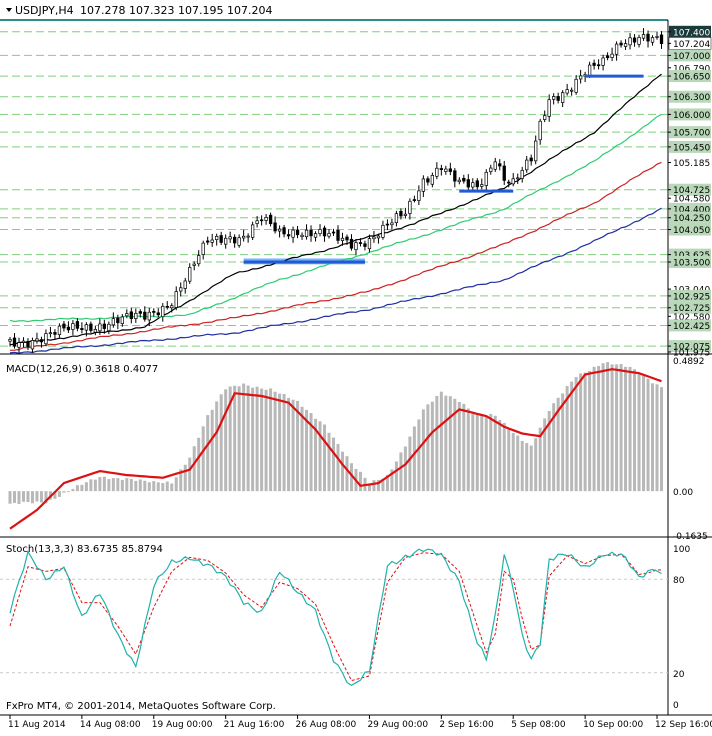 This screenshot has width=712, height=736. Describe the element at coordinates (326, 725) in the screenshot. I see `time-tick-label: 26 Aug 08:00` at that location.